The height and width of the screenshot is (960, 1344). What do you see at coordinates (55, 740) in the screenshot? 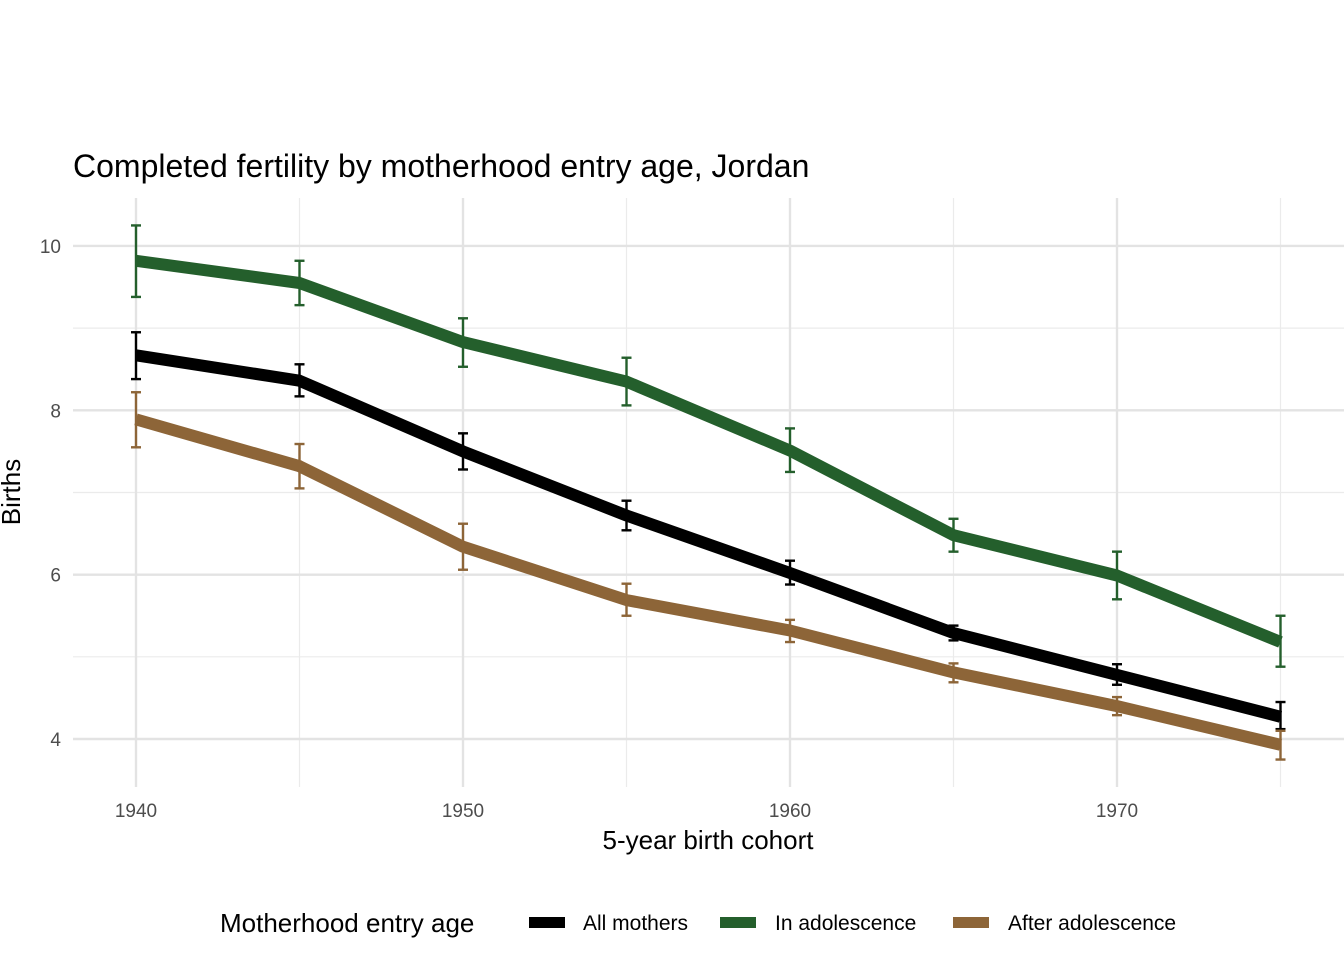
I see `y-tick-label: 4` at bounding box center [55, 740].